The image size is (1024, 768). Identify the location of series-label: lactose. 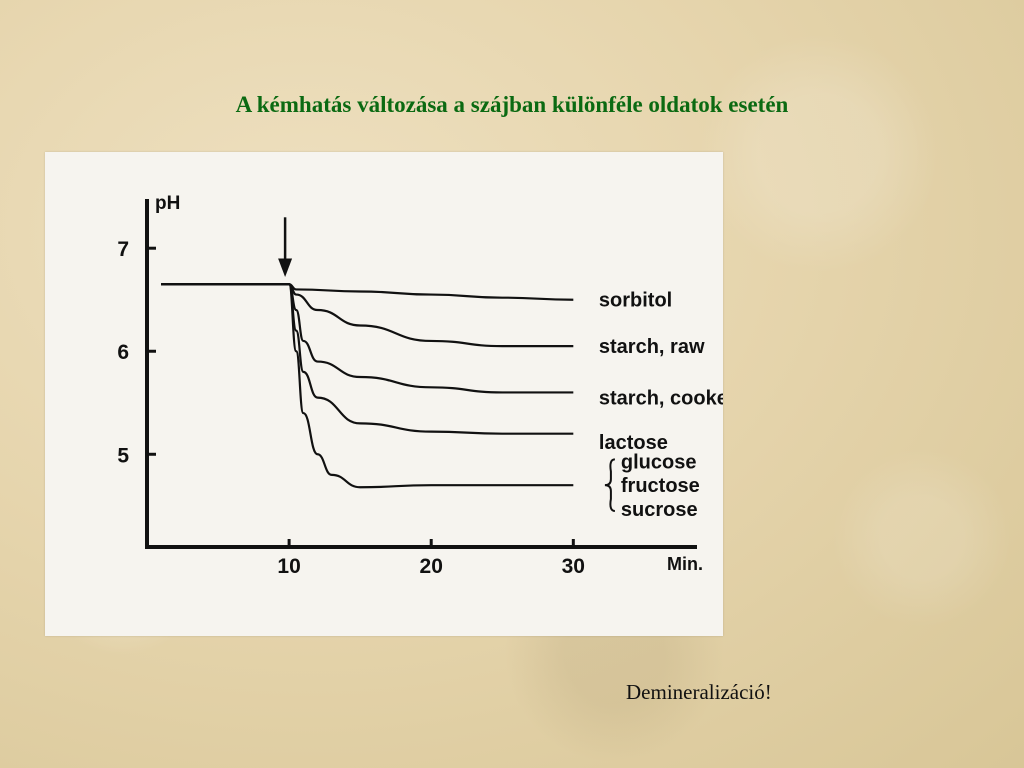
(633, 443).